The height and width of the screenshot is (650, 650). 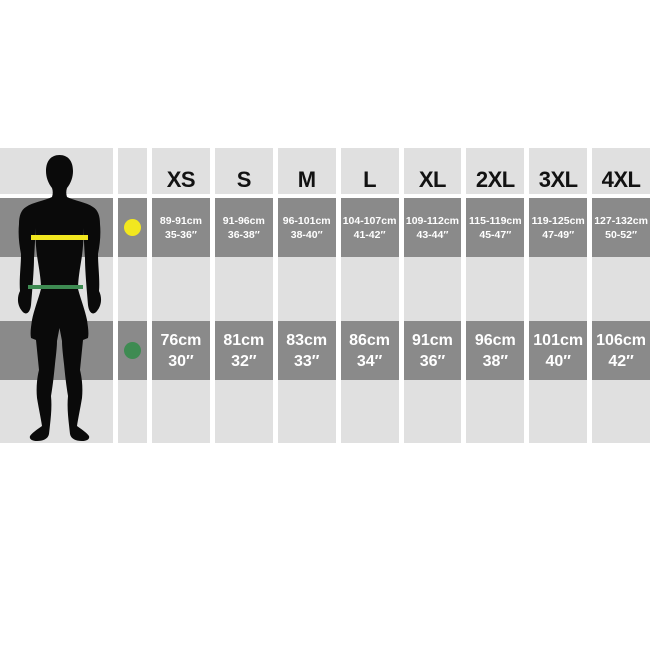 I want to click on marker-column, so click(x=132, y=295).